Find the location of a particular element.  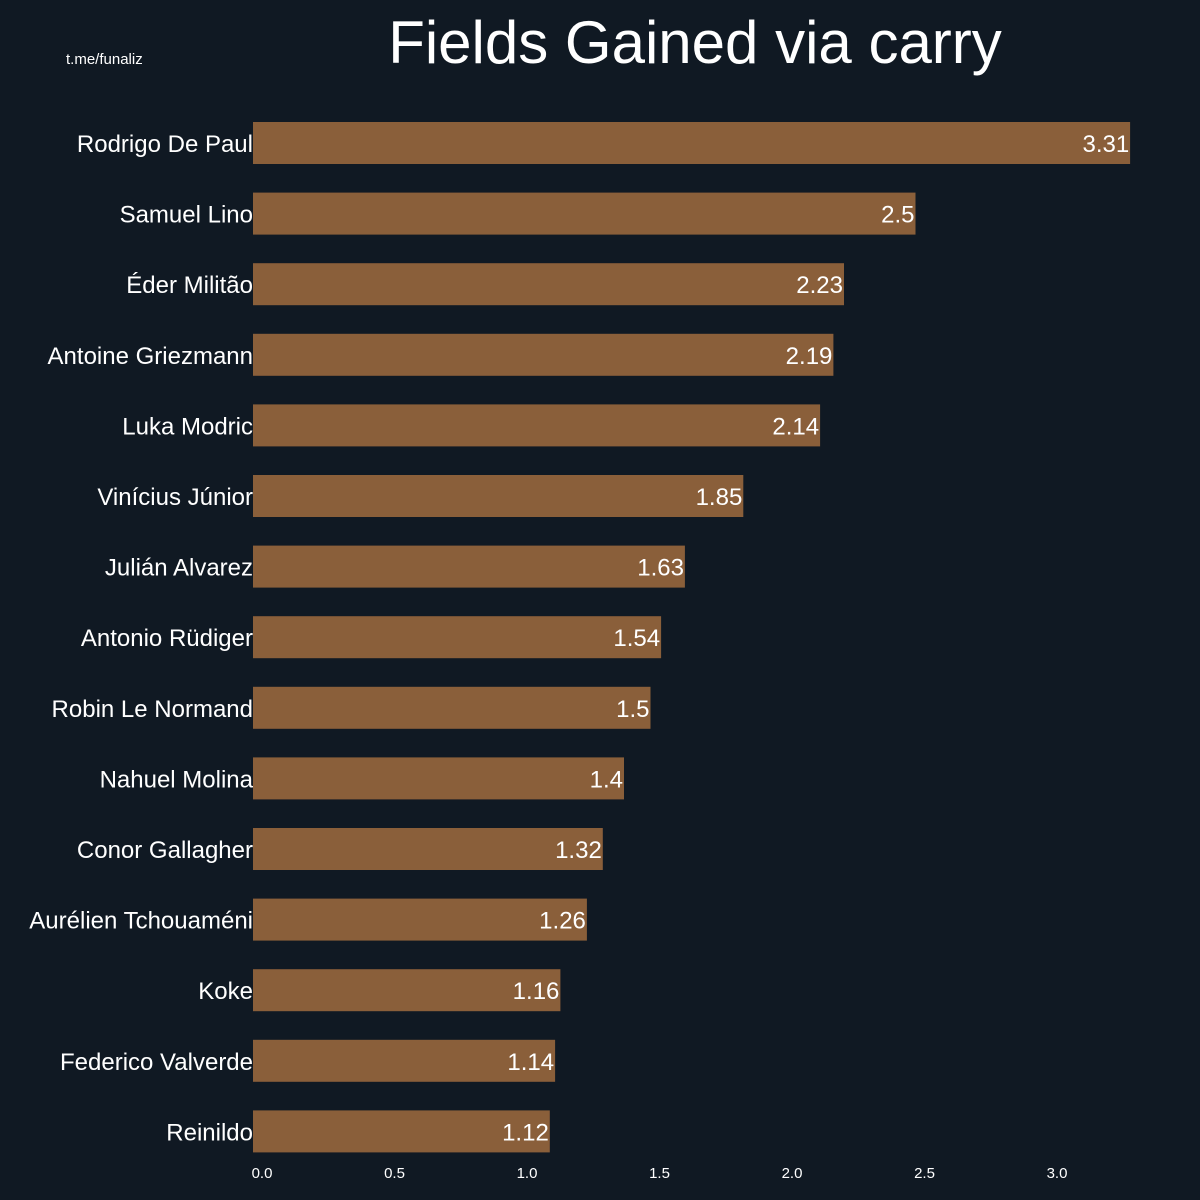

category-label: Luka Modric is located at coordinates (187, 426).